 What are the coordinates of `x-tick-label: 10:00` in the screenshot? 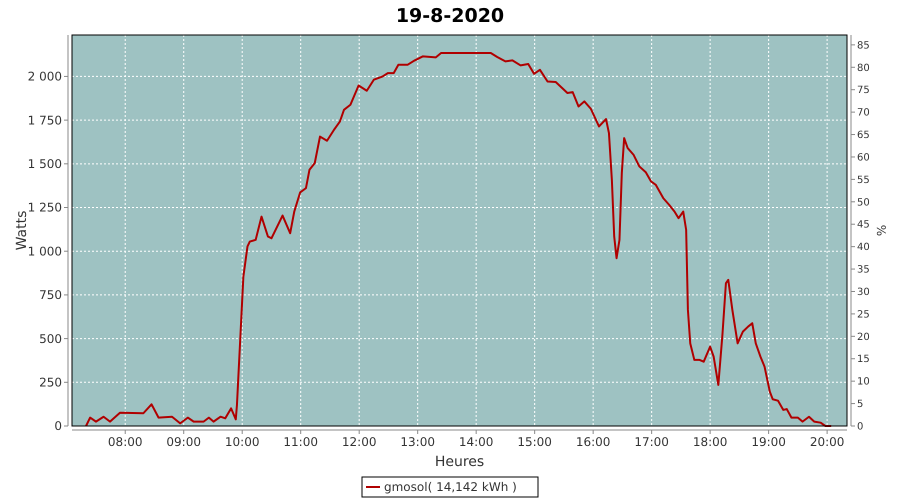 It's located at (242, 442).